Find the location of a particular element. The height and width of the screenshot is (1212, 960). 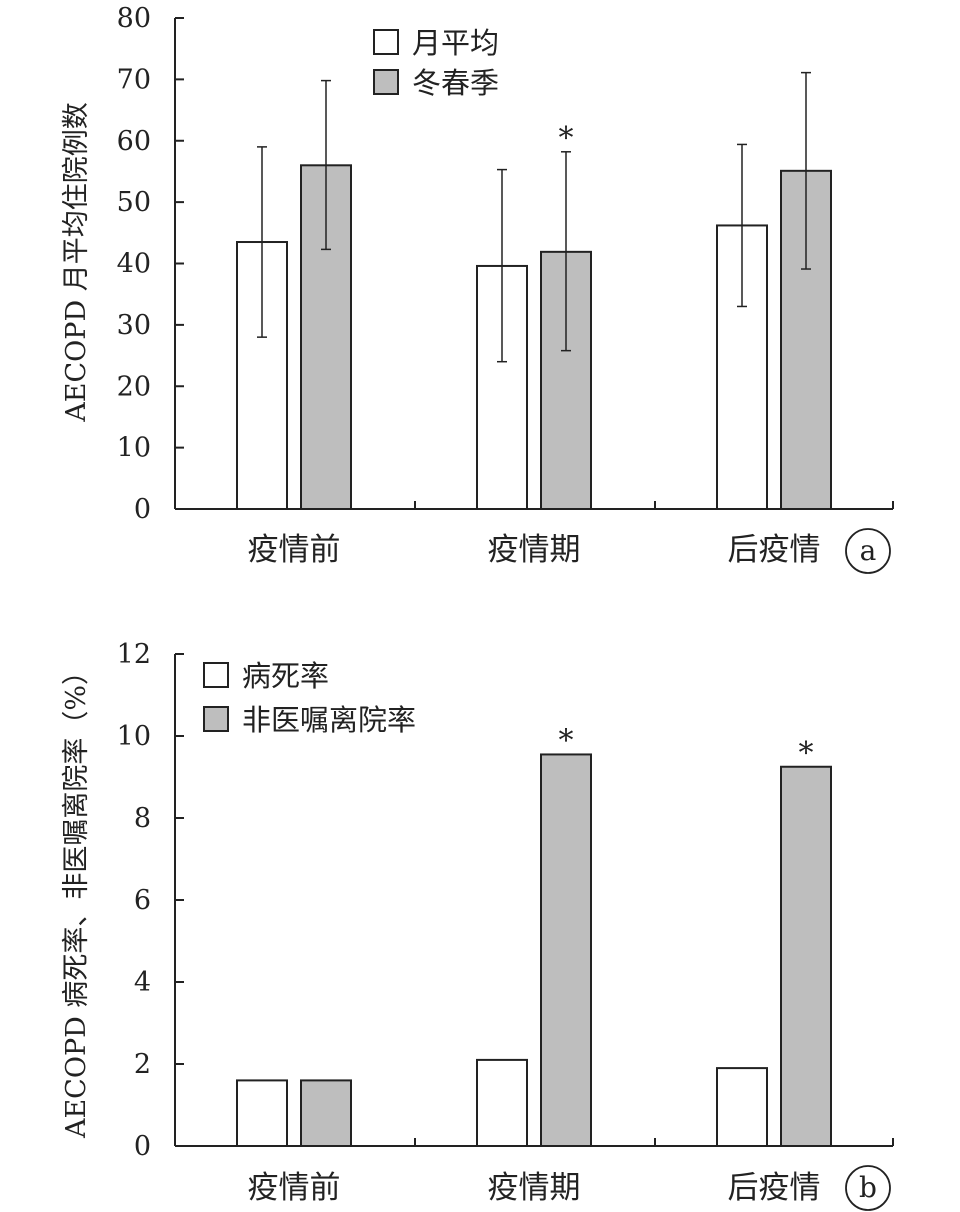

y-tick-label: 40 is located at coordinates (134, 264).